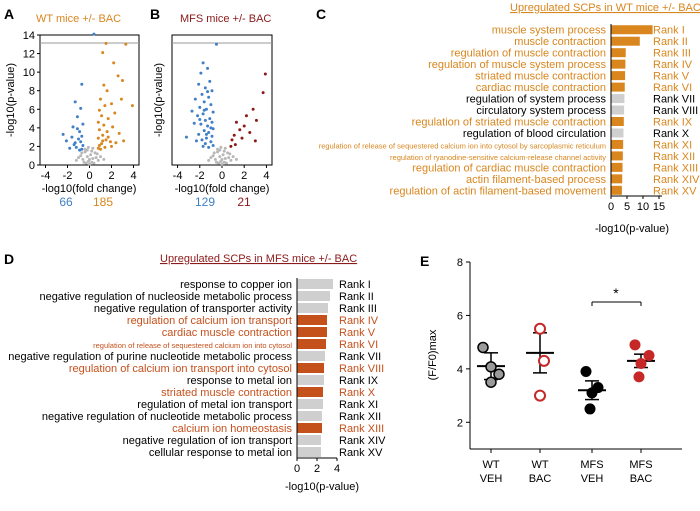 The image size is (700, 511). What do you see at coordinates (321, 14) in the screenshot?
I see `panel-c-letter: C` at bounding box center [321, 14].